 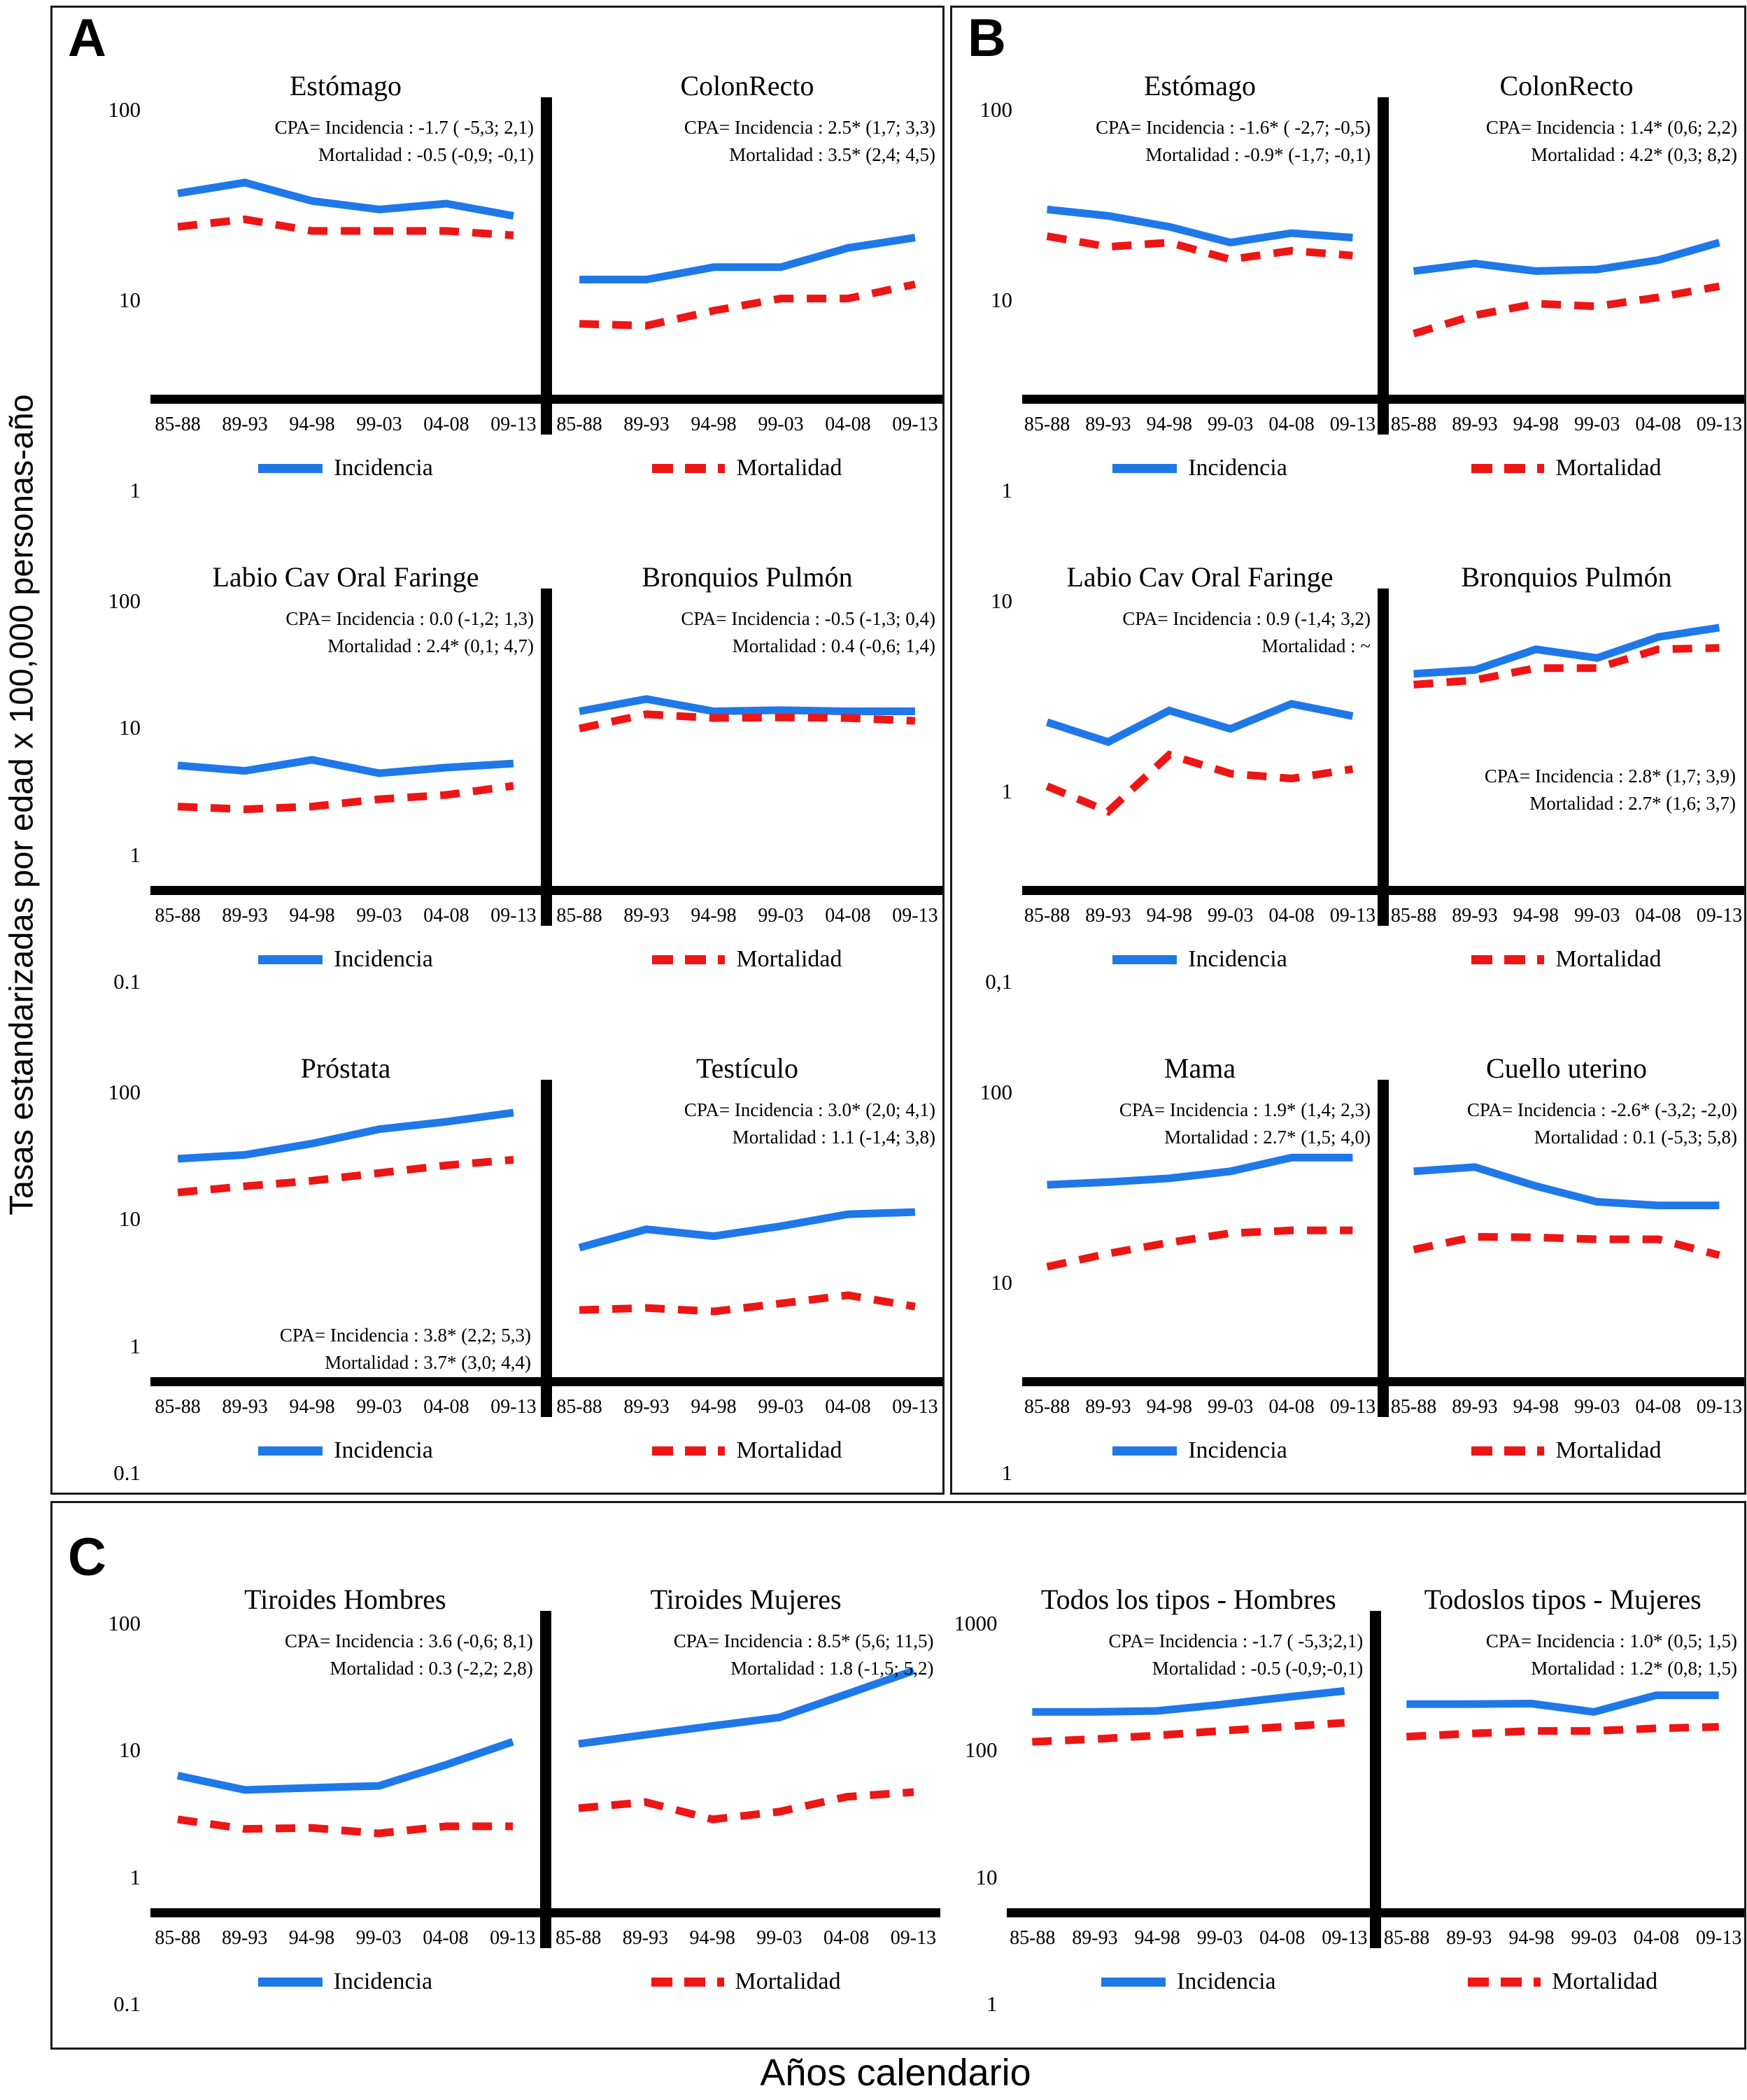 I want to click on cpa-mortalidad-line: Mortalidad : 1.8 (-1,5; 5,2), so click(x=832, y=1668).